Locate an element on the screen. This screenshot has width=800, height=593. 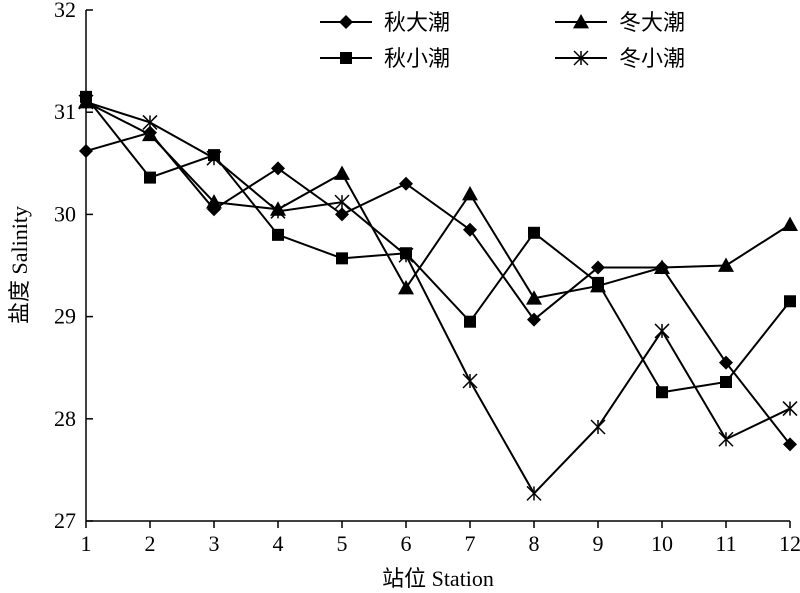
y-tick-label: 30 is located at coordinates (65, 213).